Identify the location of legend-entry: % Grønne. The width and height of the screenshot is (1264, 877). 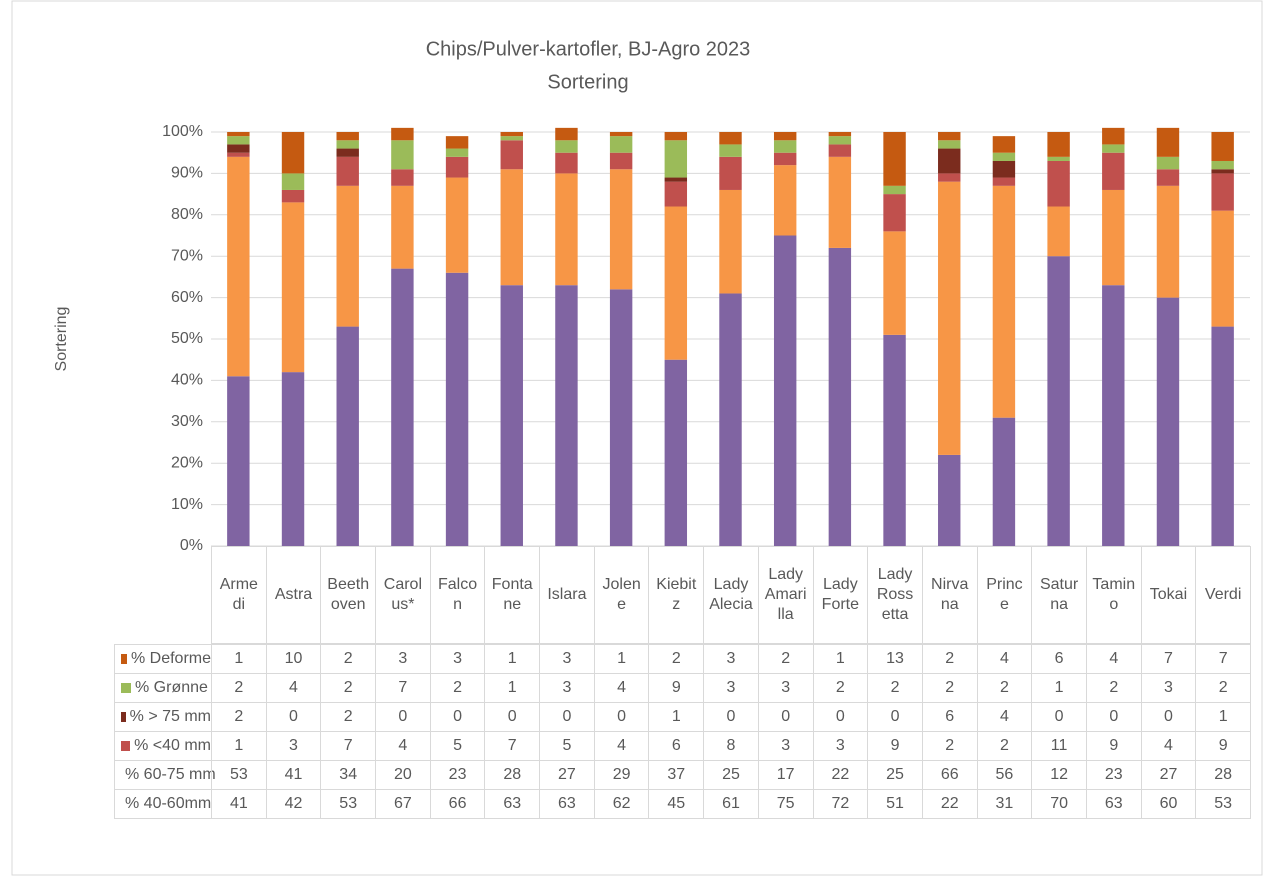
(163, 688).